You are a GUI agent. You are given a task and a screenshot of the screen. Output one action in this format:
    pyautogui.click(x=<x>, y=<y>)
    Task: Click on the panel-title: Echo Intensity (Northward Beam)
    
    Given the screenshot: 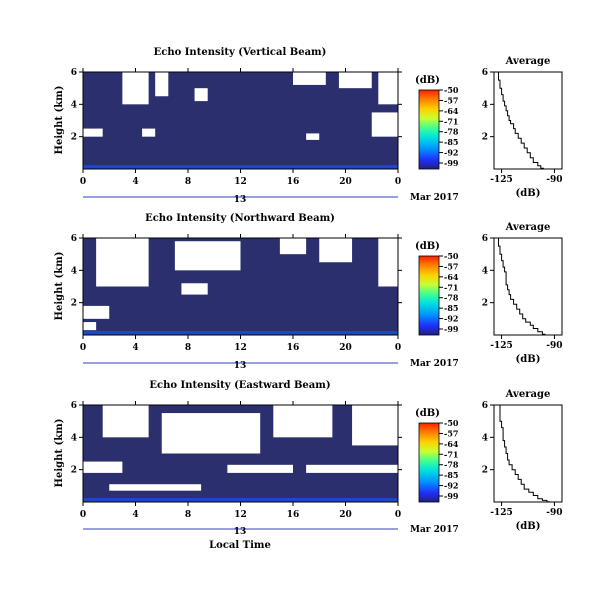 What is the action you would take?
    pyautogui.click(x=240, y=218)
    